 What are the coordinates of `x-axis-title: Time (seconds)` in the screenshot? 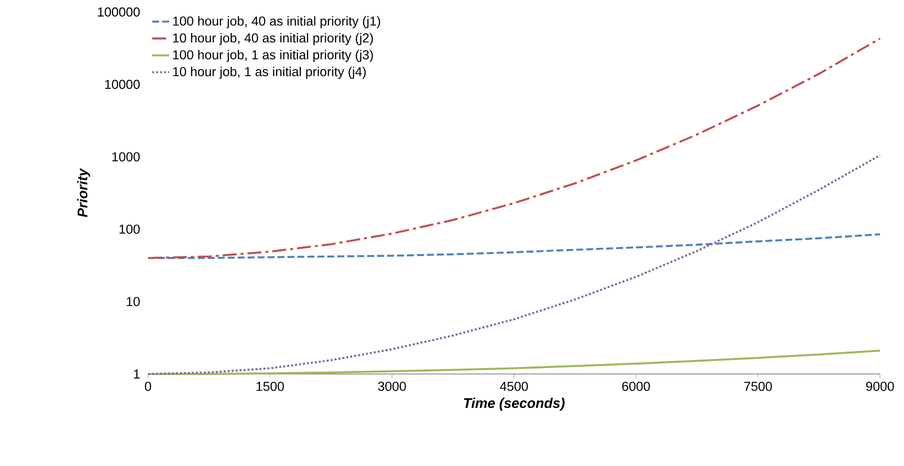 It's located at (514, 404).